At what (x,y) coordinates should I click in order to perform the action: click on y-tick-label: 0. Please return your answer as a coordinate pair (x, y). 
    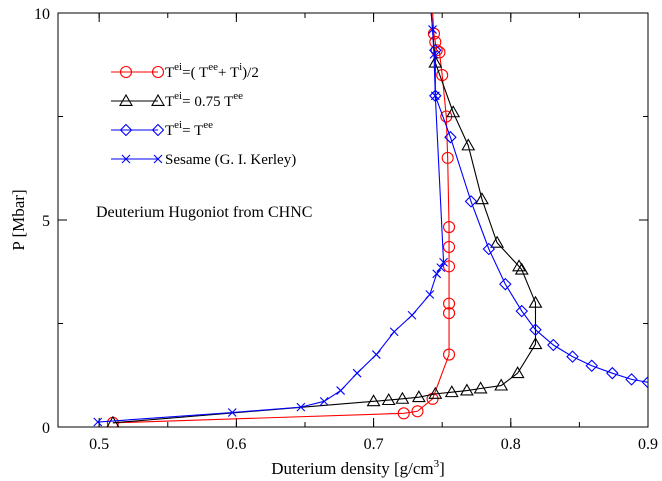
    Looking at the image, I should click on (46, 428).